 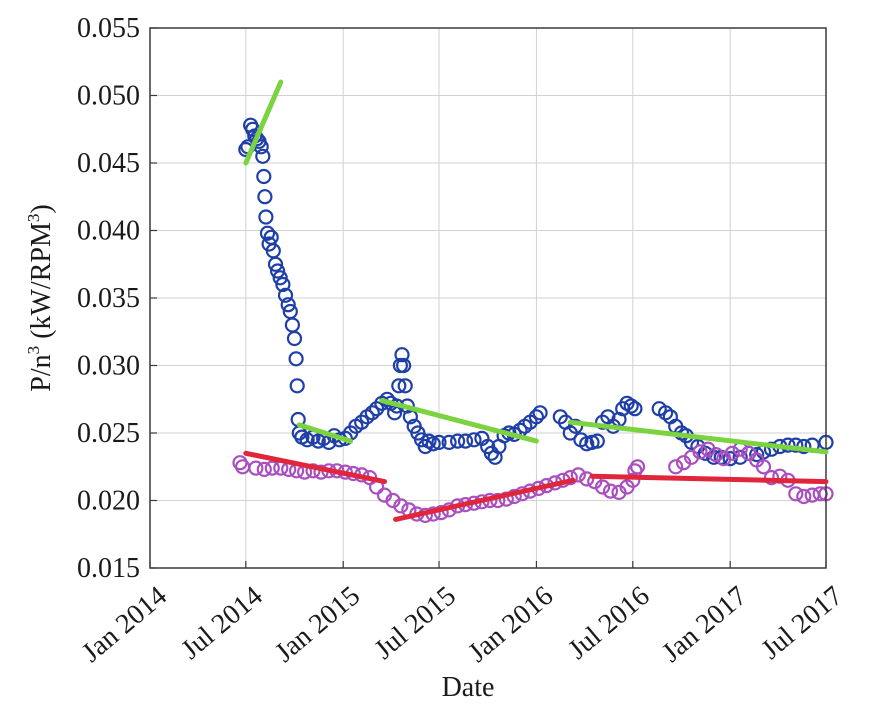 What do you see at coordinates (108, 433) in the screenshot?
I see `y-tick-label: 0.025` at bounding box center [108, 433].